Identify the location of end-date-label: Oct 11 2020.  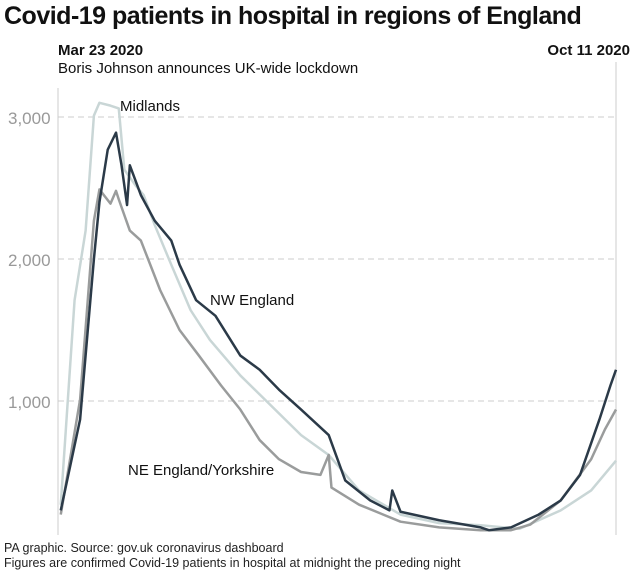
(588, 50).